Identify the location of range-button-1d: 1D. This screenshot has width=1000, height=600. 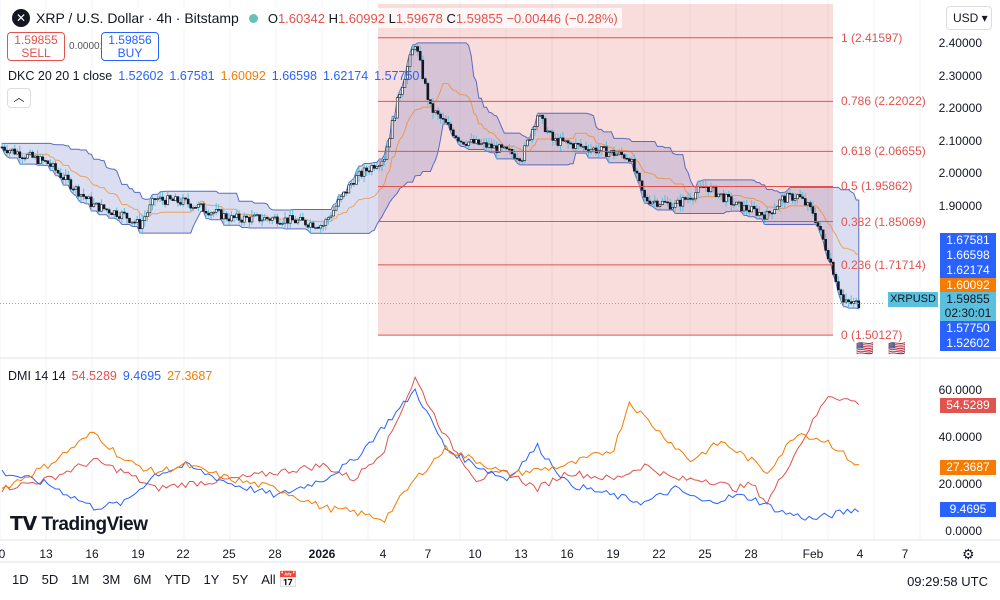
(20, 579).